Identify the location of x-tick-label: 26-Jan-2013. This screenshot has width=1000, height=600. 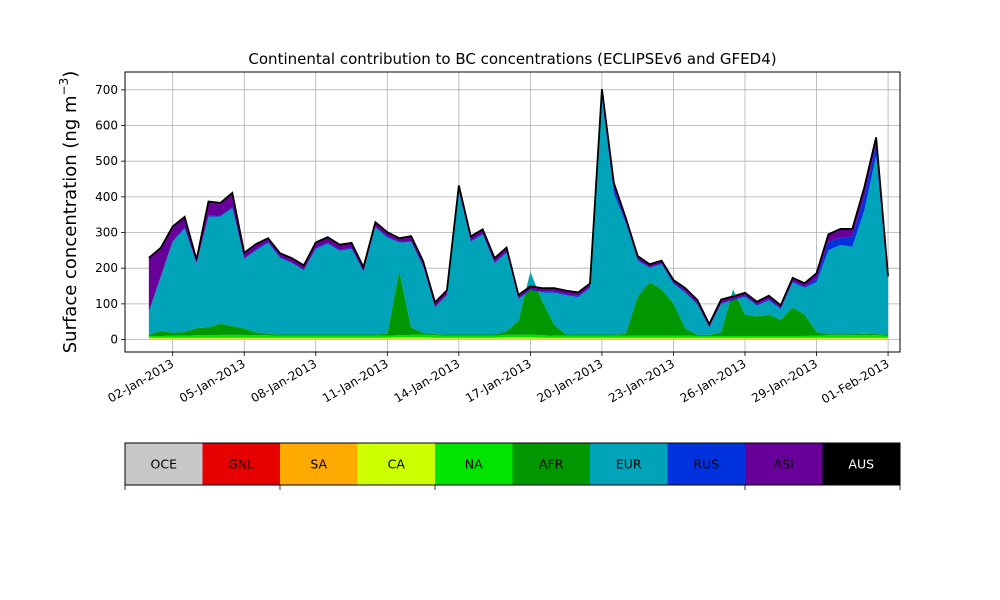
(713, 380).